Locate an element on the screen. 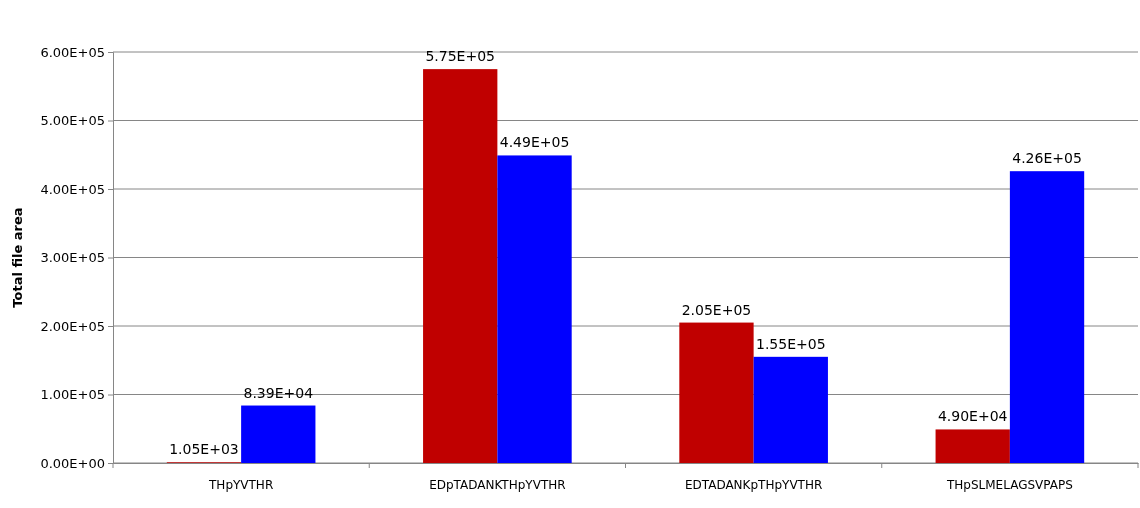  data-label: 4.26E+05 is located at coordinates (1047, 158).